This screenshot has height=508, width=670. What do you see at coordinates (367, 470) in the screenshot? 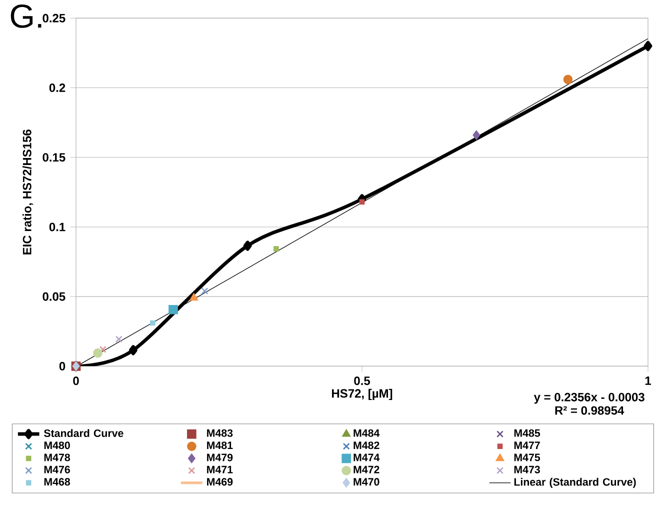
I see `legend-label: M472` at bounding box center [367, 470].